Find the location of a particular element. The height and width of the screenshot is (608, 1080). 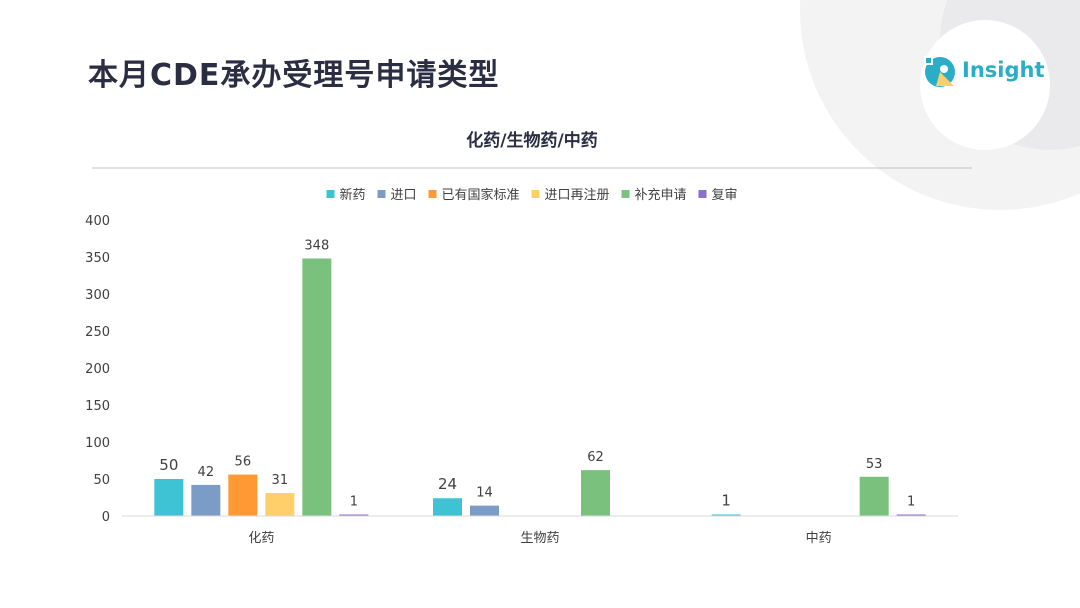

y-tick-label: 400 is located at coordinates (97, 221).